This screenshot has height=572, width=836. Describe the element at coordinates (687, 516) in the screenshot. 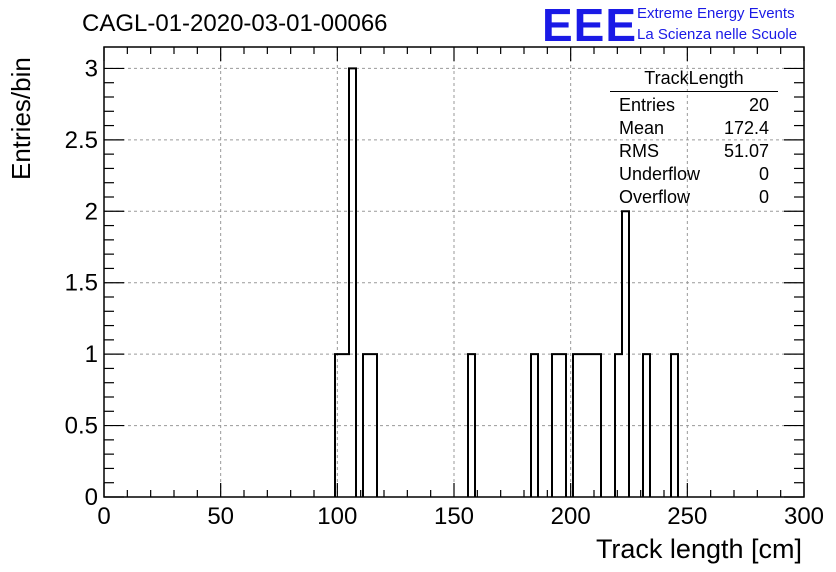

I see `x-tick-label: 250` at that location.